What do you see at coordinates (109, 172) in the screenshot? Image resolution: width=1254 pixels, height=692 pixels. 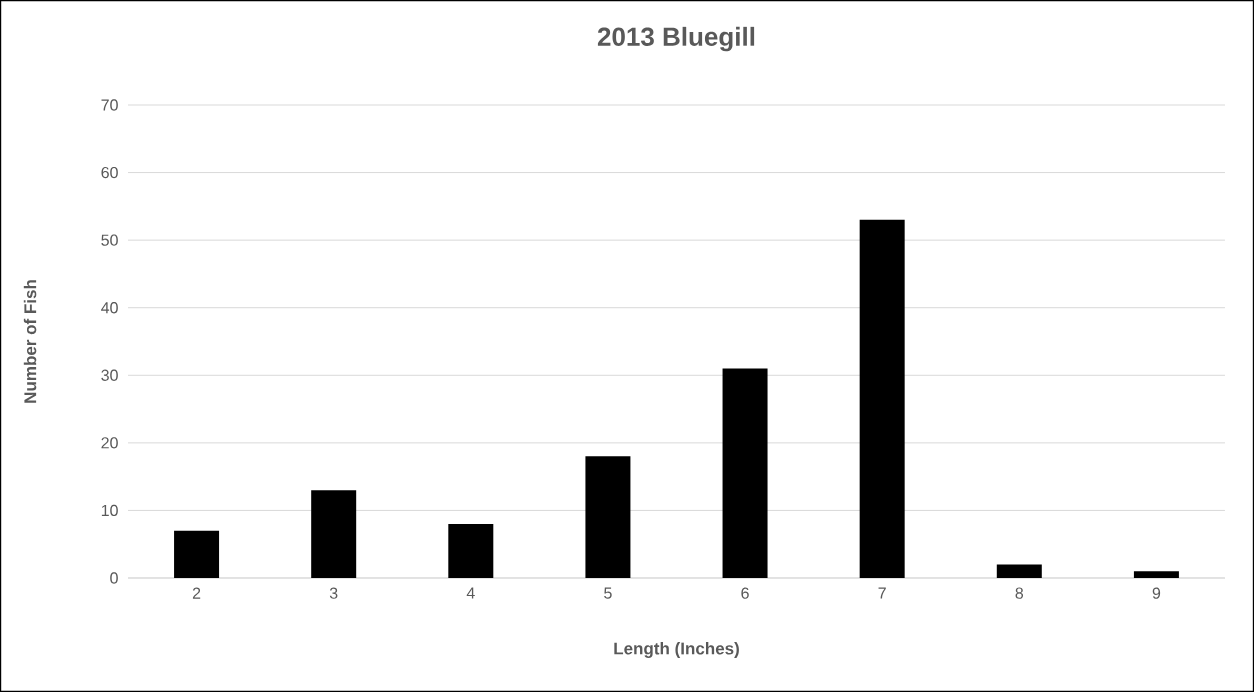 I see `y-tick-label: 60` at bounding box center [109, 172].